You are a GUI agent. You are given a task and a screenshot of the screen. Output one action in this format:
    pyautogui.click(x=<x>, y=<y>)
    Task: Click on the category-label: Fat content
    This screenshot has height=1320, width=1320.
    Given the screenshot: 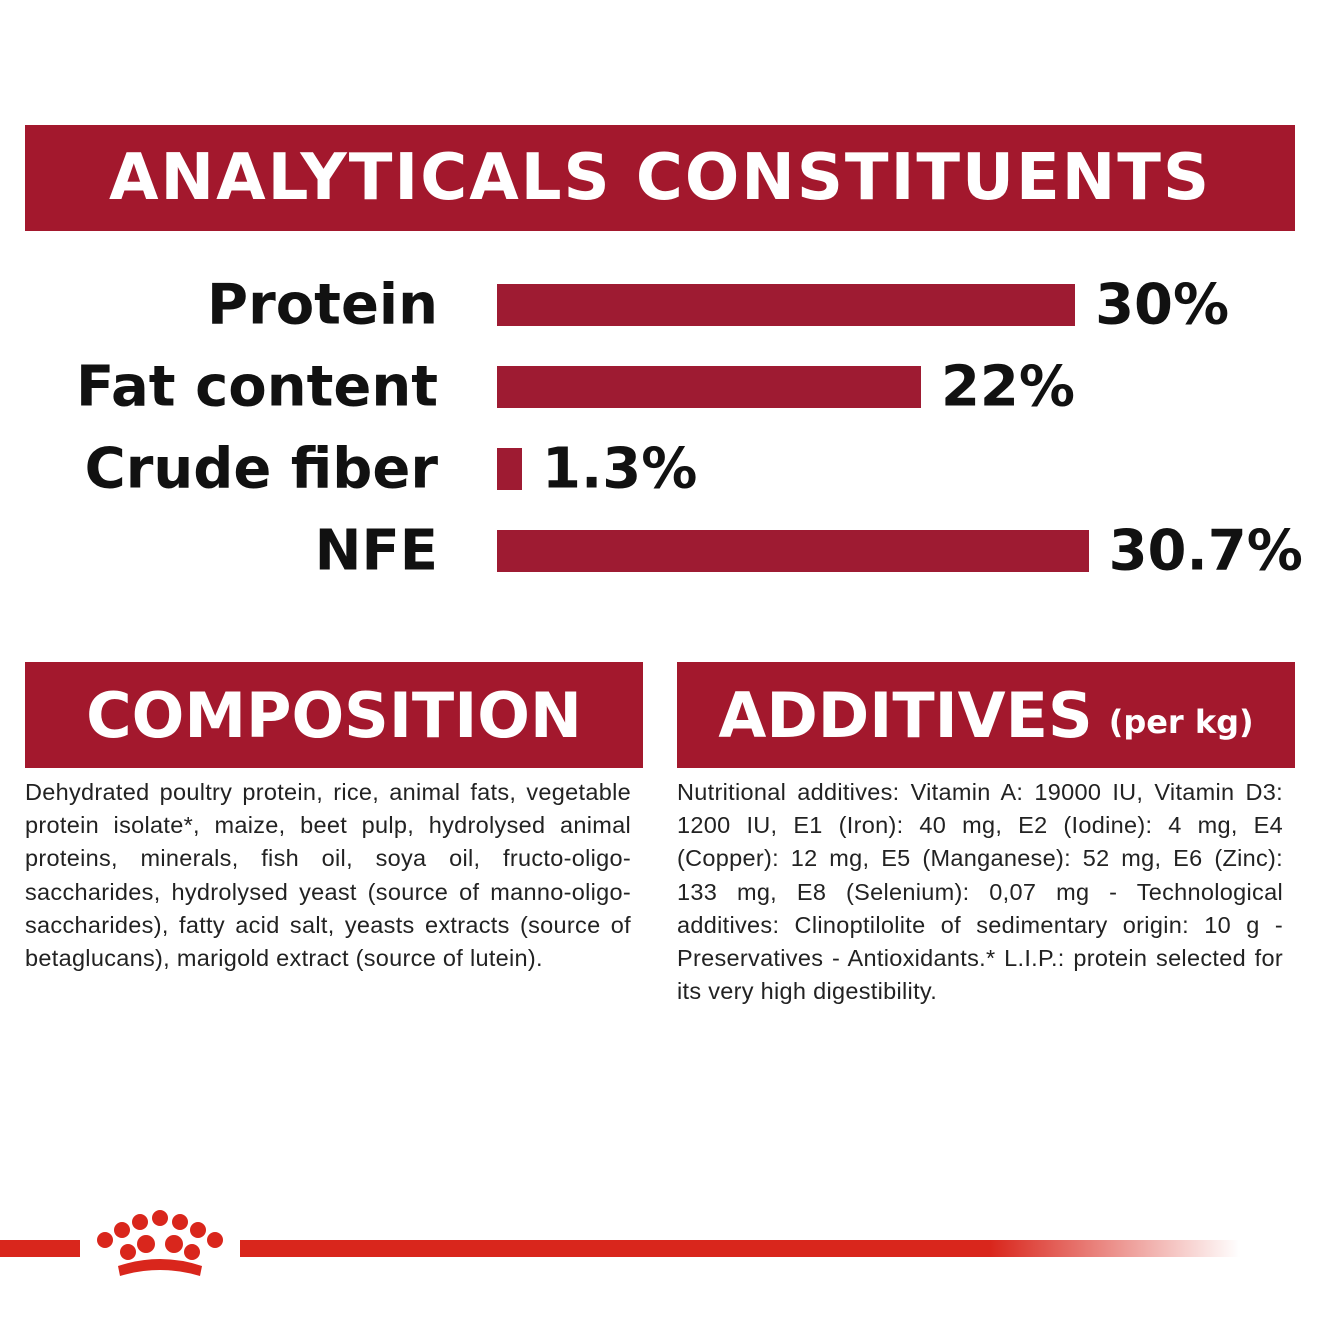 What is the action you would take?
    pyautogui.click(x=257, y=387)
    